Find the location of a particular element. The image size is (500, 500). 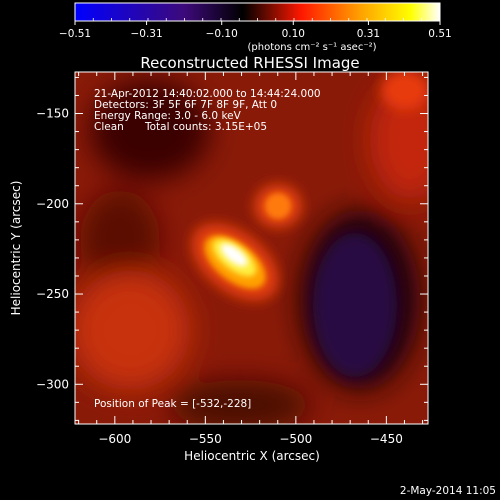

y-tick-label: −200 is located at coordinates (52, 204).